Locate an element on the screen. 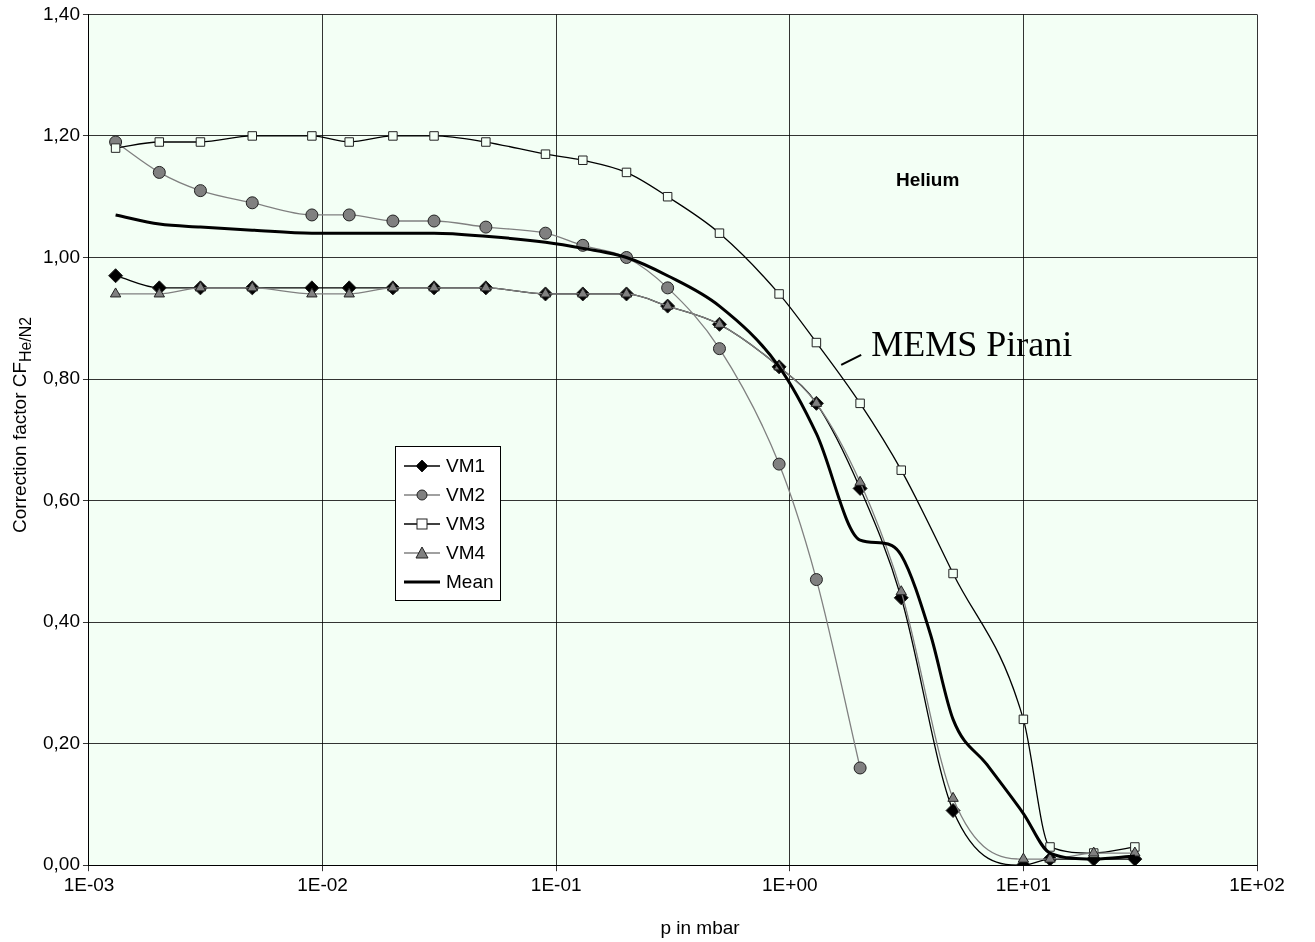  x-axis-title: p in mbar is located at coordinates (700, 928).